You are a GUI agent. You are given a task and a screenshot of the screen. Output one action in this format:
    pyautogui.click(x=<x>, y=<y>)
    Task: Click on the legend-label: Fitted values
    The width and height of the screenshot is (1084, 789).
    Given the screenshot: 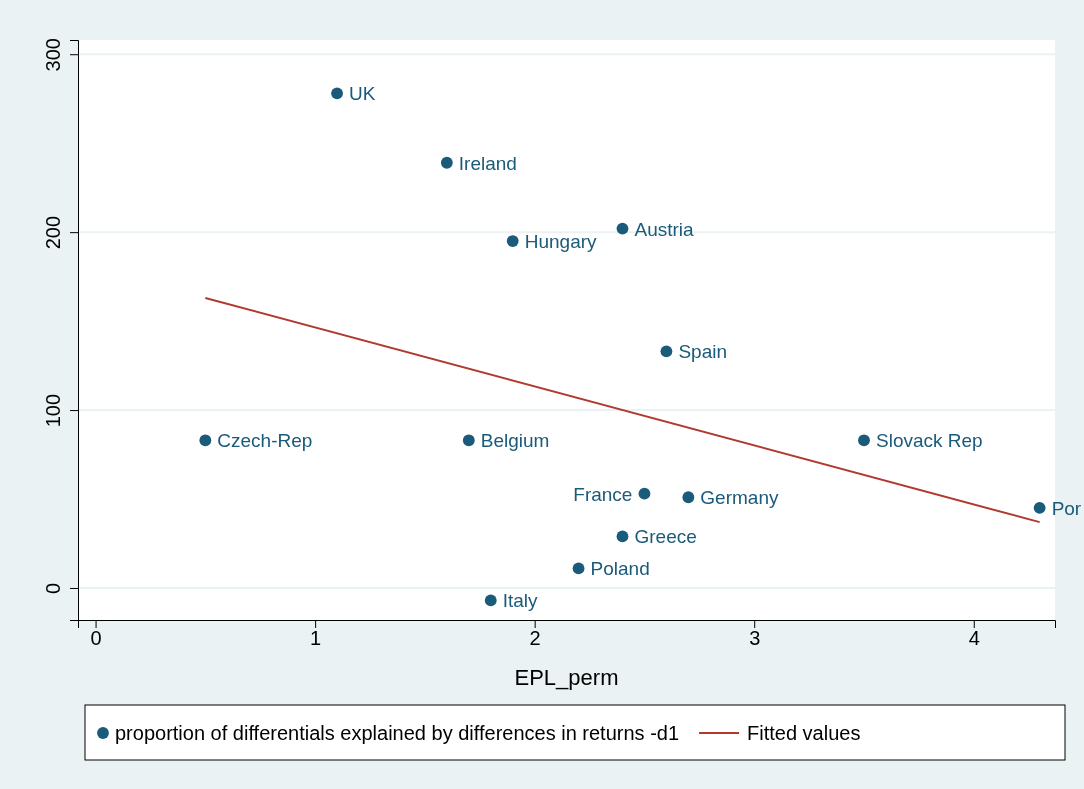 What is the action you would take?
    pyautogui.click(x=804, y=733)
    